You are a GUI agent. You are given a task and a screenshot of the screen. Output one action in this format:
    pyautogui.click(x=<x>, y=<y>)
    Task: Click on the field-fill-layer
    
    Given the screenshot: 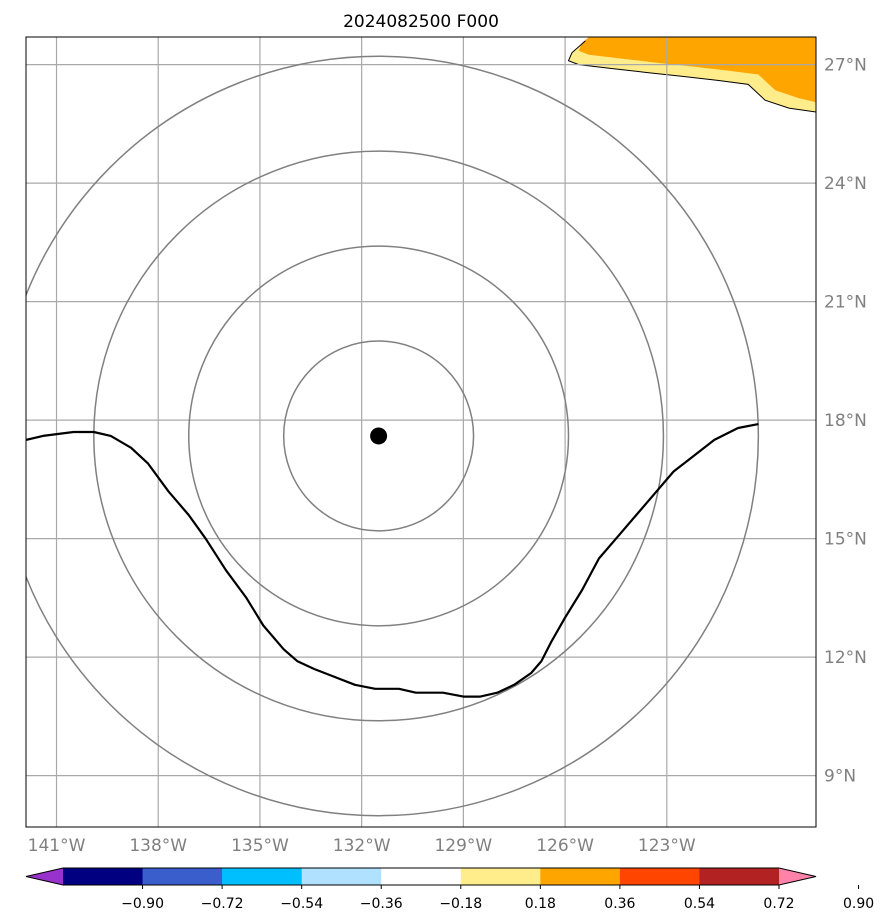 What is the action you would take?
    pyautogui.click(x=691, y=75)
    